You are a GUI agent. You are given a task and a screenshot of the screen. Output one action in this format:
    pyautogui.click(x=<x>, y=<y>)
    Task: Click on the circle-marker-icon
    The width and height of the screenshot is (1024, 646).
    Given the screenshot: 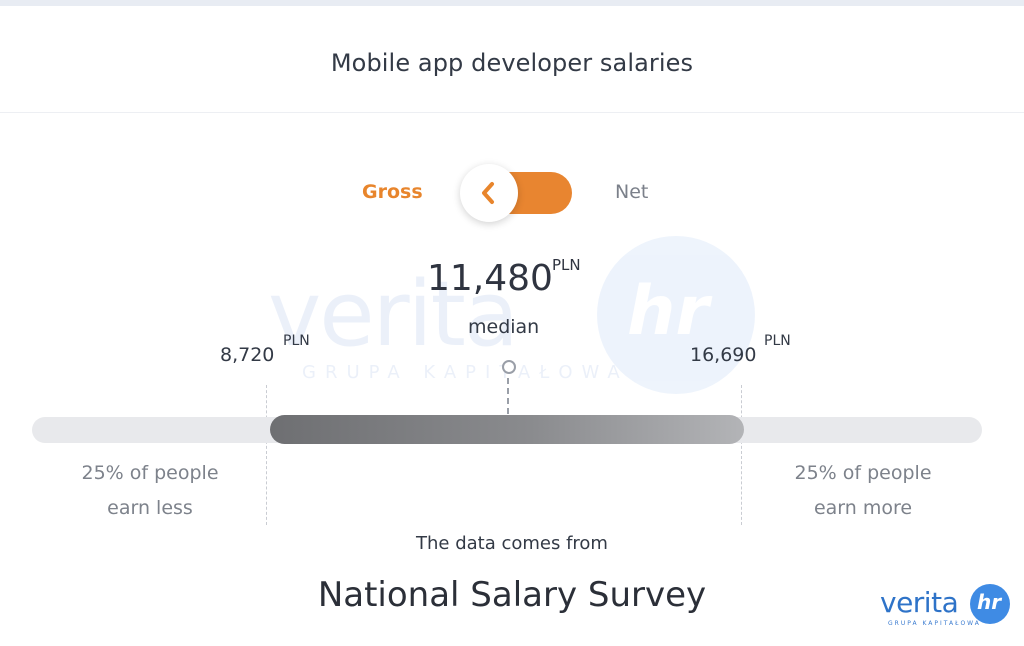 What is the action you would take?
    pyautogui.click(x=509, y=367)
    